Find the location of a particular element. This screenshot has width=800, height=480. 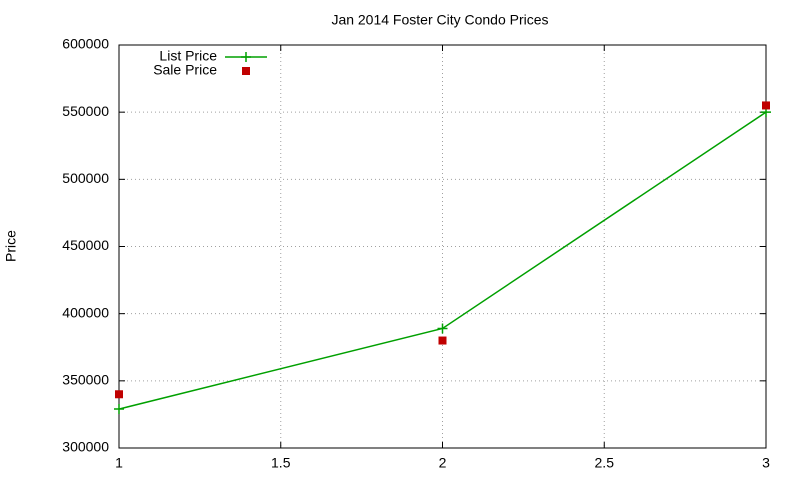

x-tick-label: 1 is located at coordinates (119, 463).